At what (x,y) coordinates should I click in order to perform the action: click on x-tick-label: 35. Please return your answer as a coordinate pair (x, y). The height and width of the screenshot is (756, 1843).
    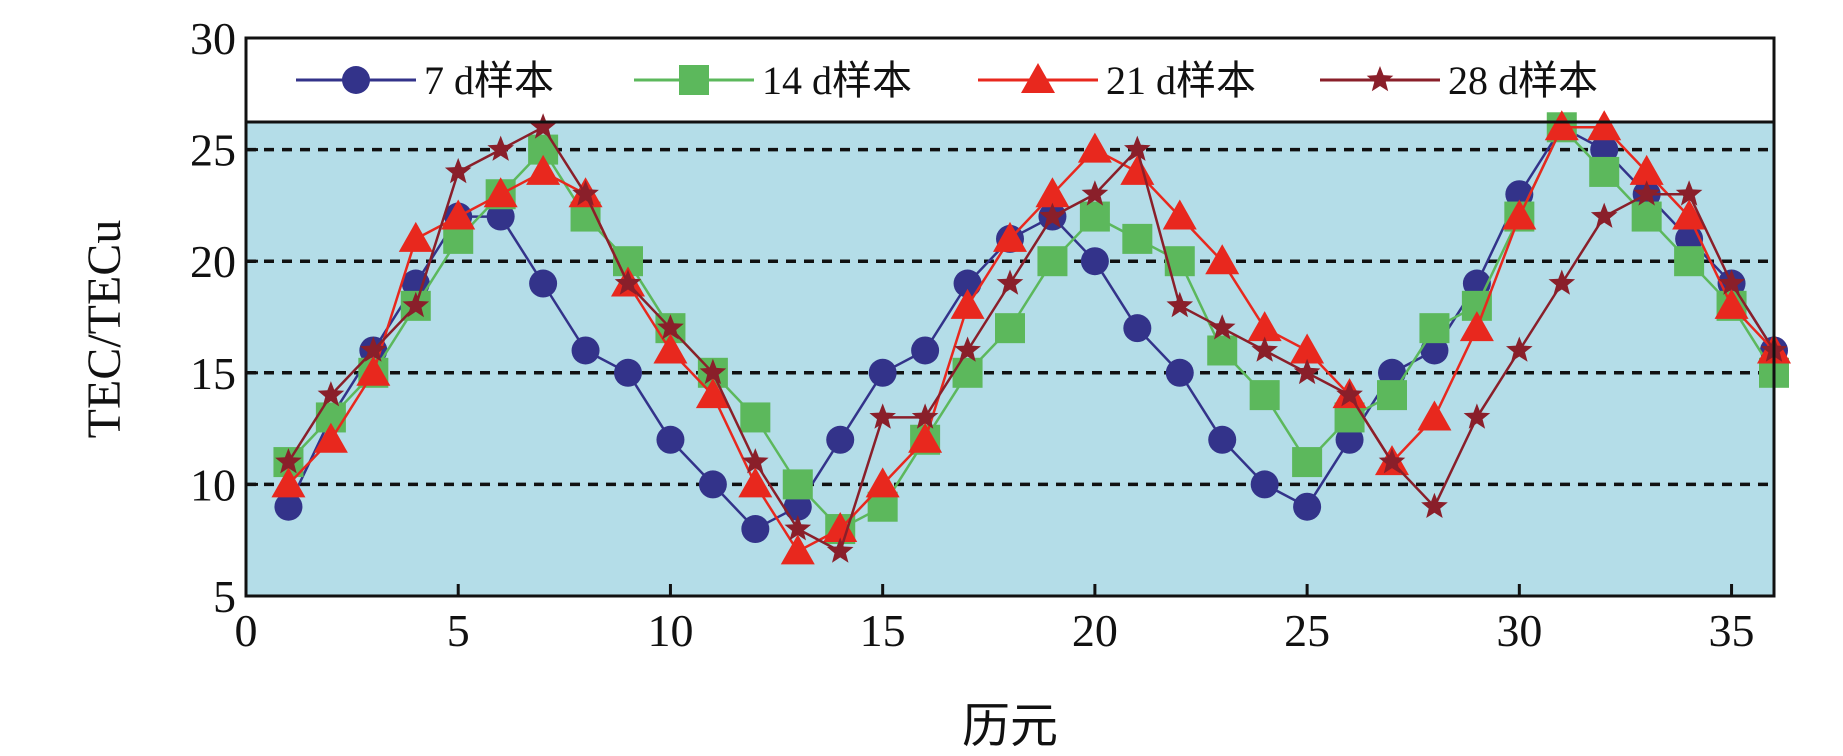
    Looking at the image, I should click on (1732, 630).